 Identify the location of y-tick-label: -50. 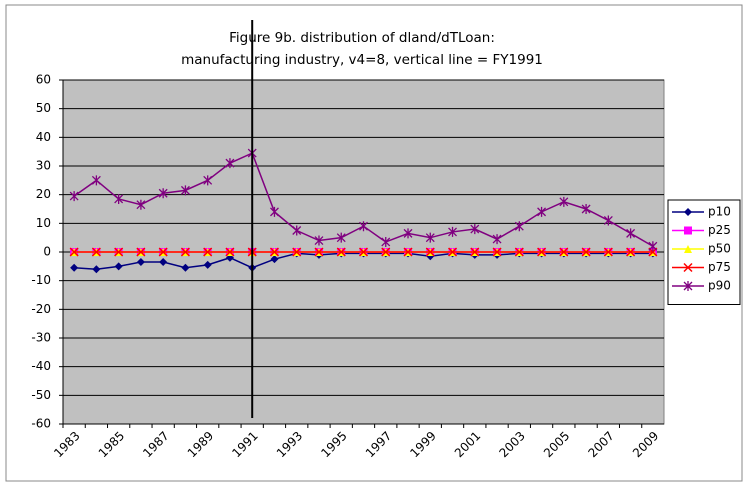
(41, 395).